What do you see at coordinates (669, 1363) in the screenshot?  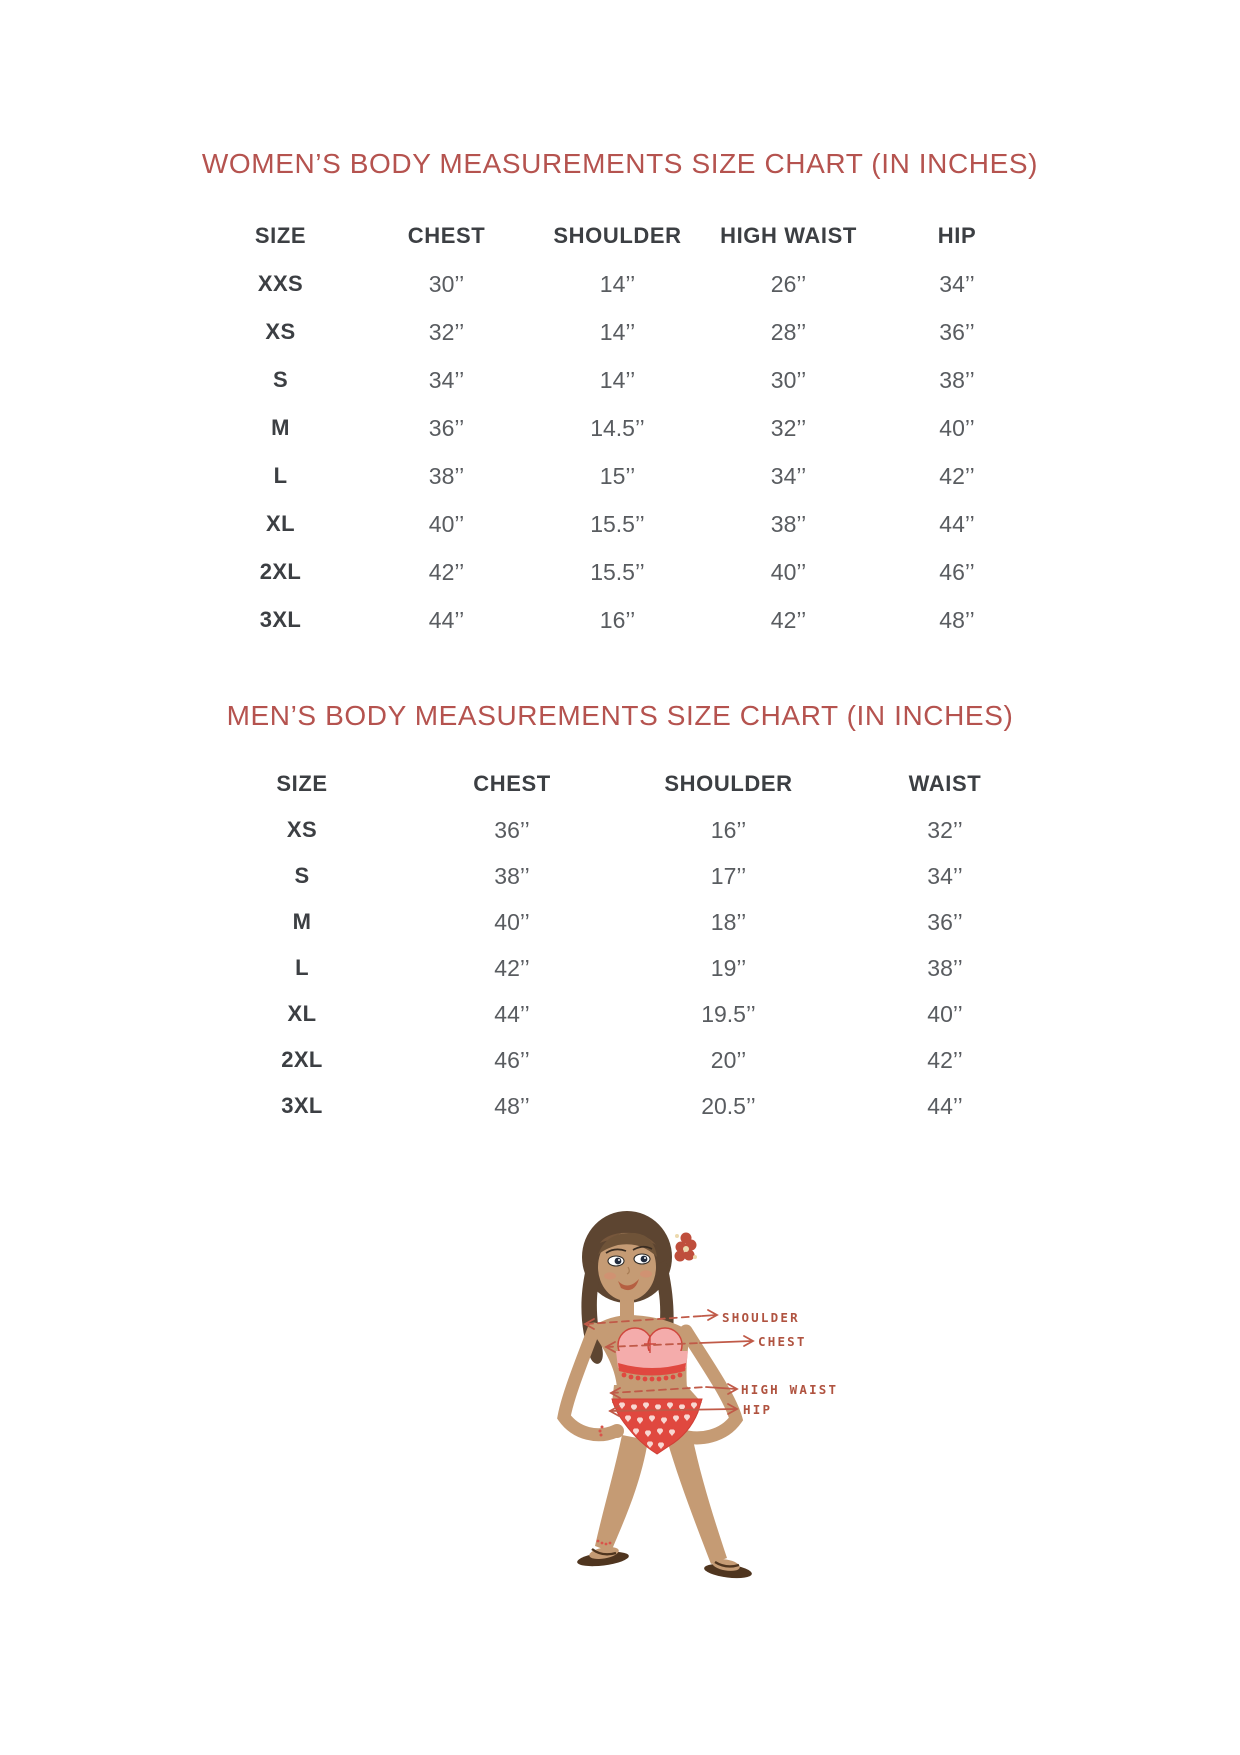 I see `measurement-arrows` at bounding box center [669, 1363].